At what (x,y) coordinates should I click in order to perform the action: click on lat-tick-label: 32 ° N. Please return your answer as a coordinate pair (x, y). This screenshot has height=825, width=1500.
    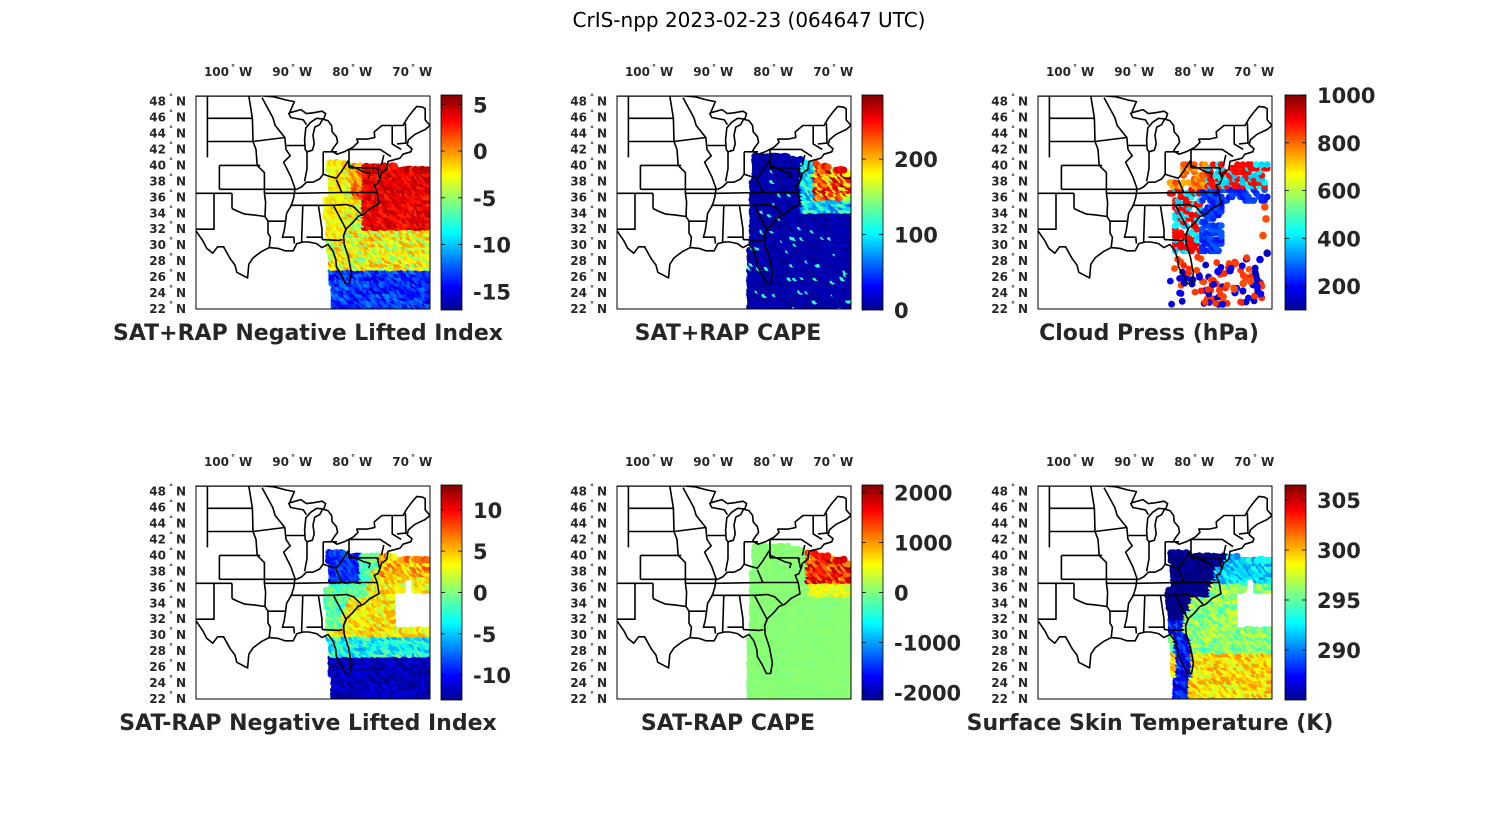
    Looking at the image, I should click on (167, 228).